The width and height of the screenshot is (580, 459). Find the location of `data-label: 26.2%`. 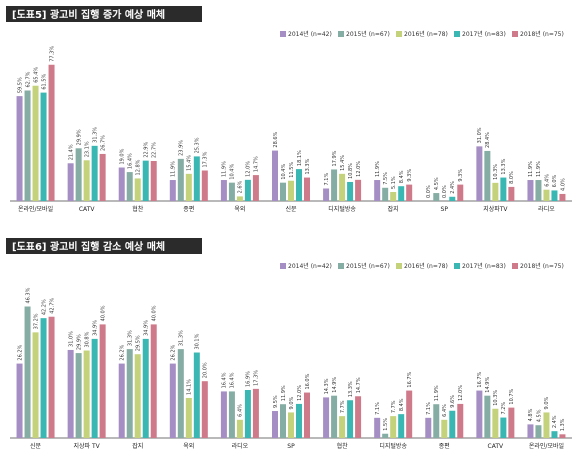

data-label: 26.2% is located at coordinates (123, 352).